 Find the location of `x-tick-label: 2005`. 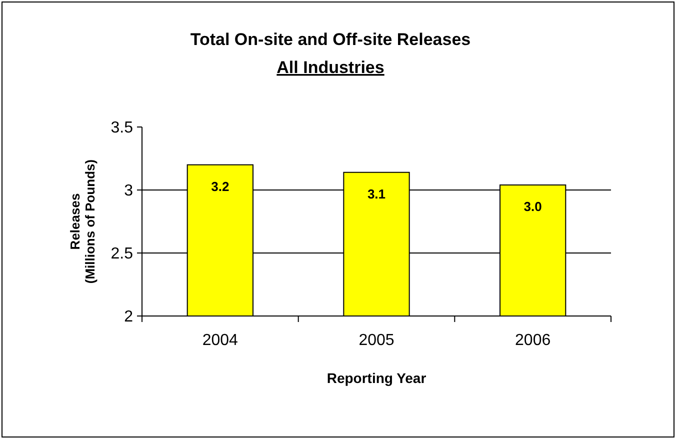

x-tick-label: 2005 is located at coordinates (376, 340).